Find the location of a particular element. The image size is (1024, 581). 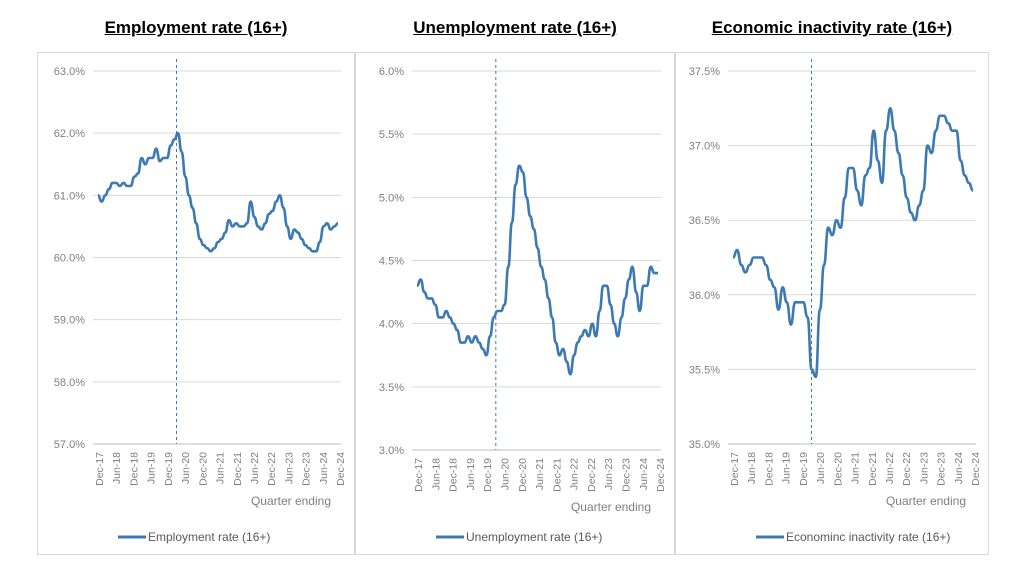

y-tick-label: 4.5% is located at coordinates (391, 262).